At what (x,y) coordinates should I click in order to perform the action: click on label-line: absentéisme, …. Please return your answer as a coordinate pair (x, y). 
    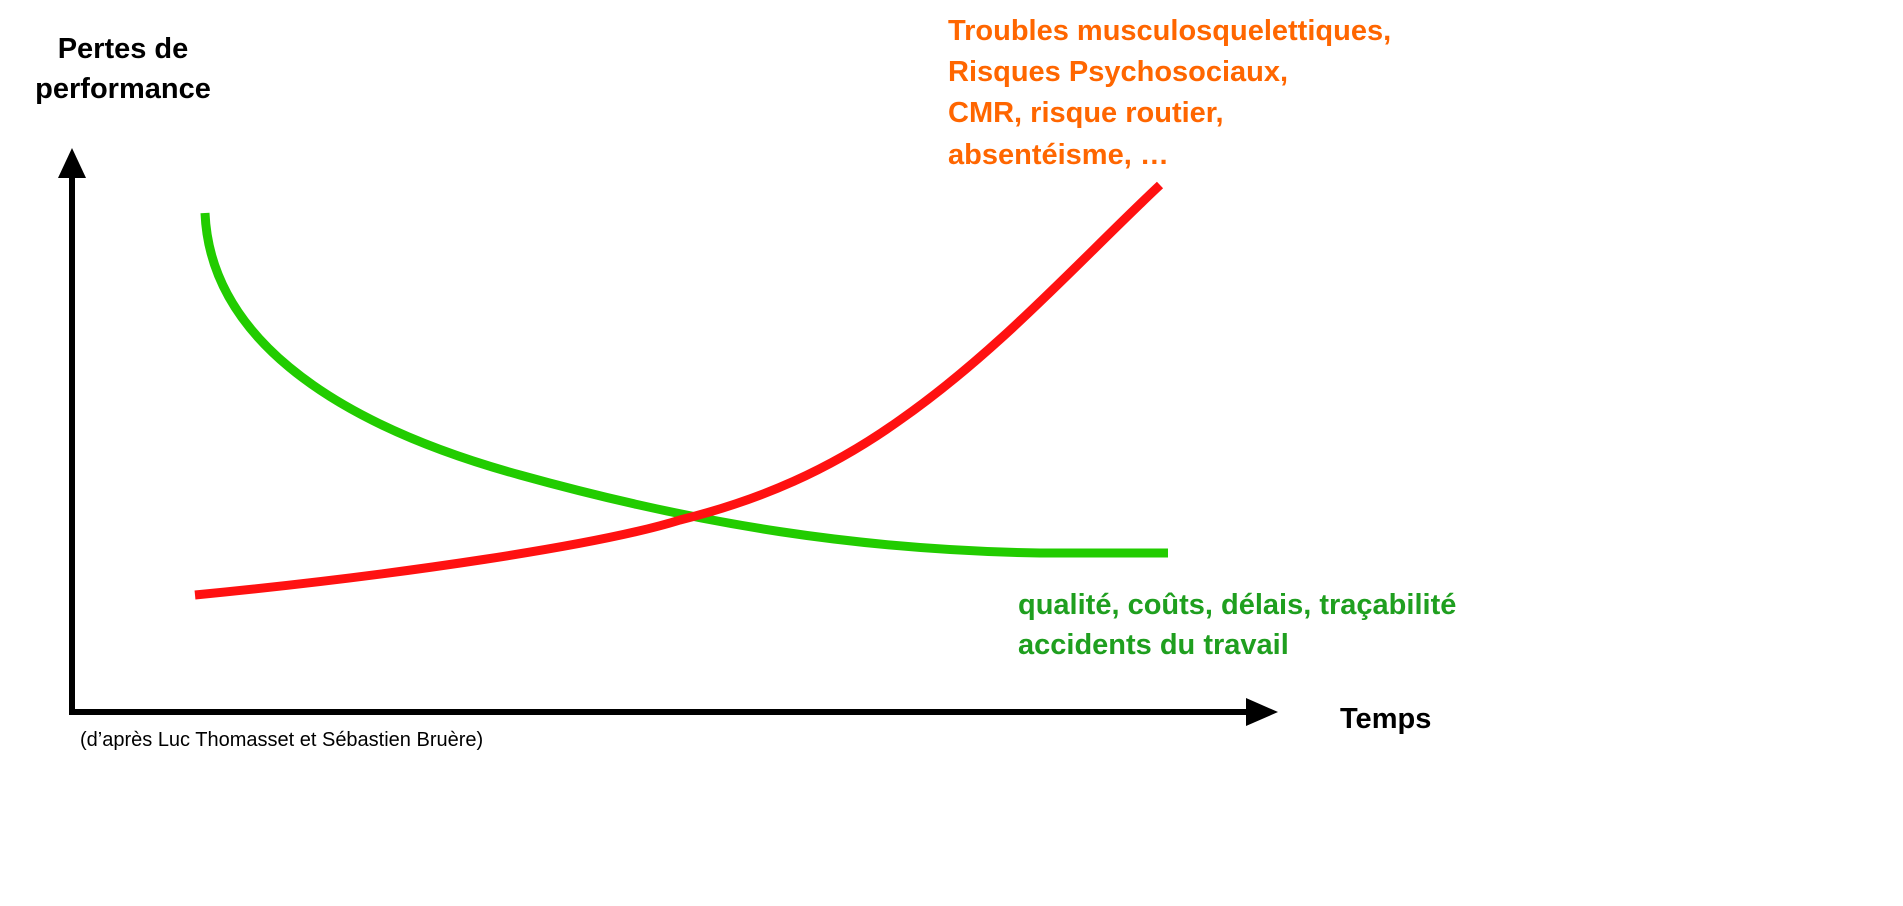
    Looking at the image, I should click on (1058, 155).